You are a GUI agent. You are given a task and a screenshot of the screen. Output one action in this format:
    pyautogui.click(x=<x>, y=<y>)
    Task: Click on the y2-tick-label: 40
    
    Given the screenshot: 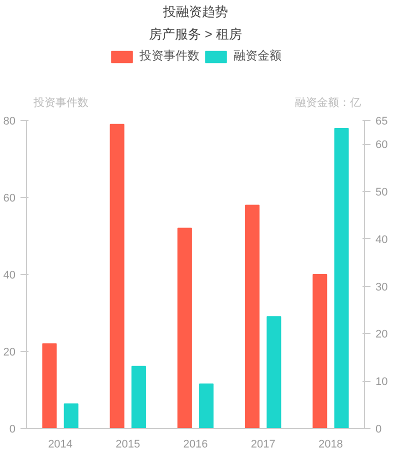 What is the action you would take?
    pyautogui.click(x=382, y=240)
    